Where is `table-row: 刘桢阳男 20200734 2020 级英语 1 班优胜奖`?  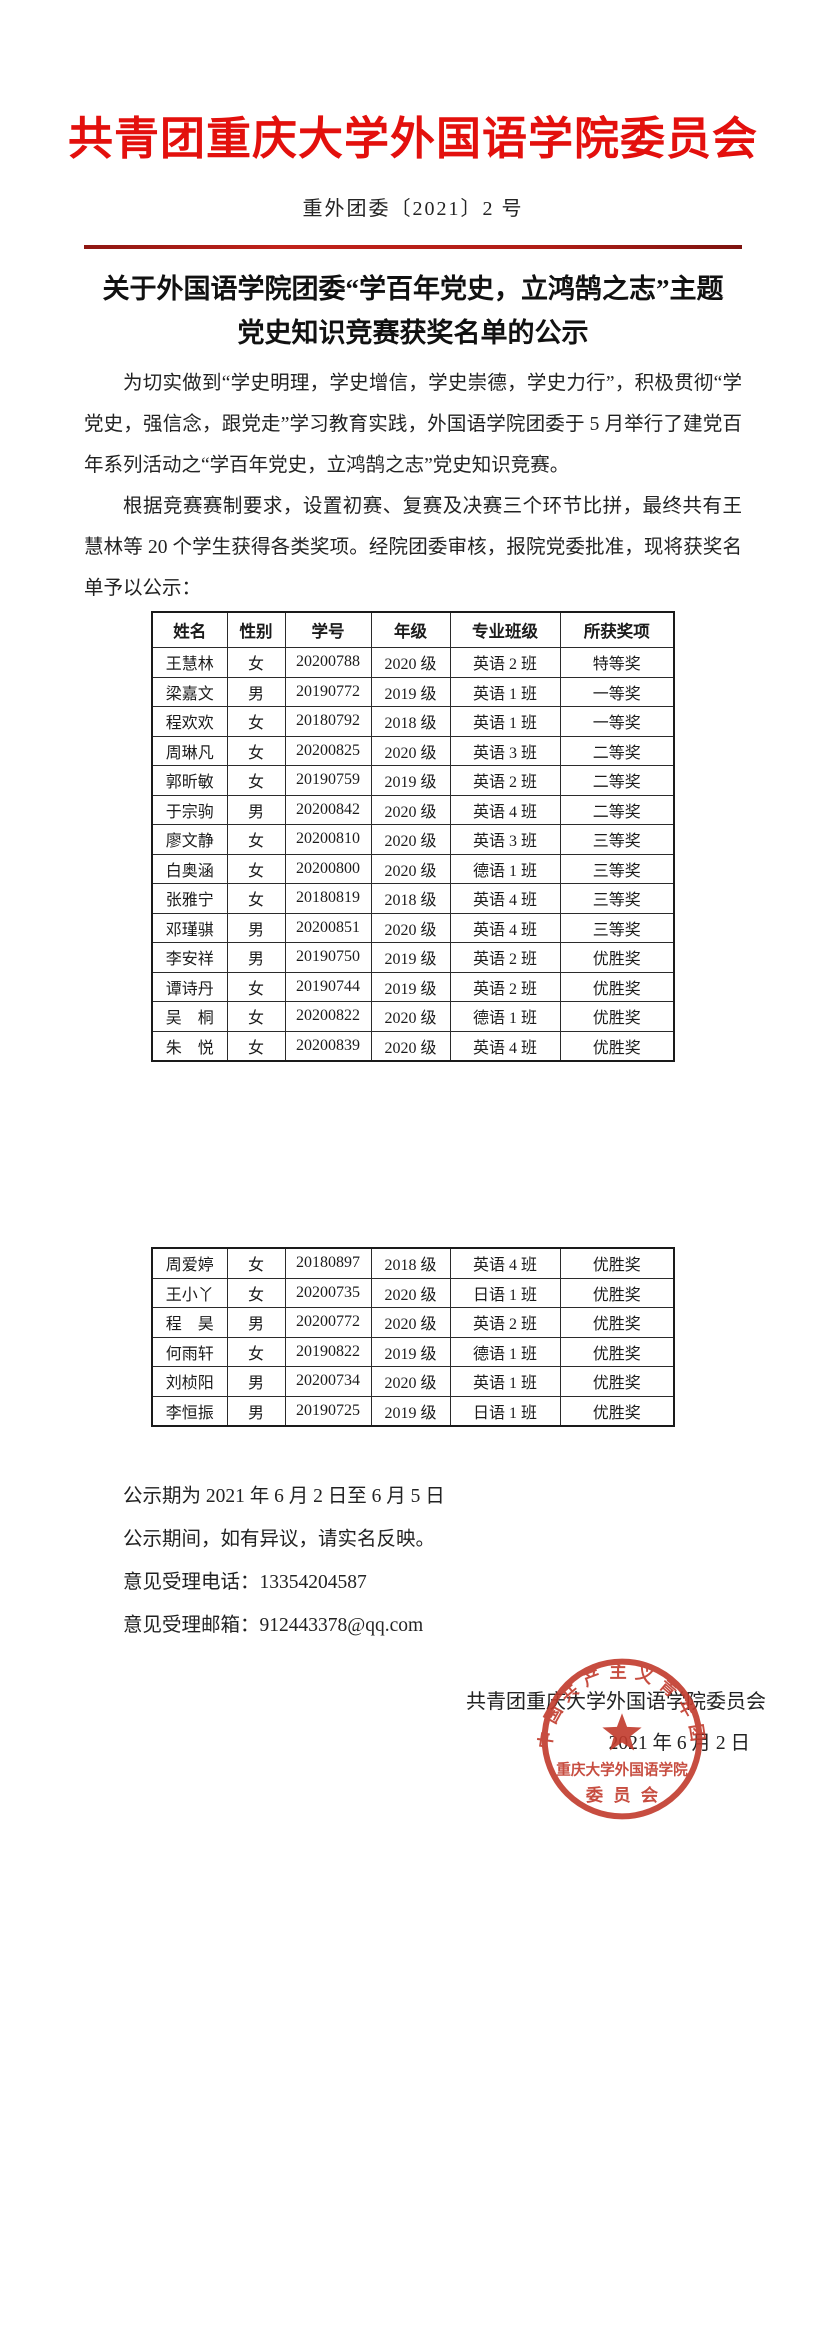
table-row: 刘桢阳男 20200734 2020 级英语 1 班优胜奖 is located at coordinates (413, 1381).